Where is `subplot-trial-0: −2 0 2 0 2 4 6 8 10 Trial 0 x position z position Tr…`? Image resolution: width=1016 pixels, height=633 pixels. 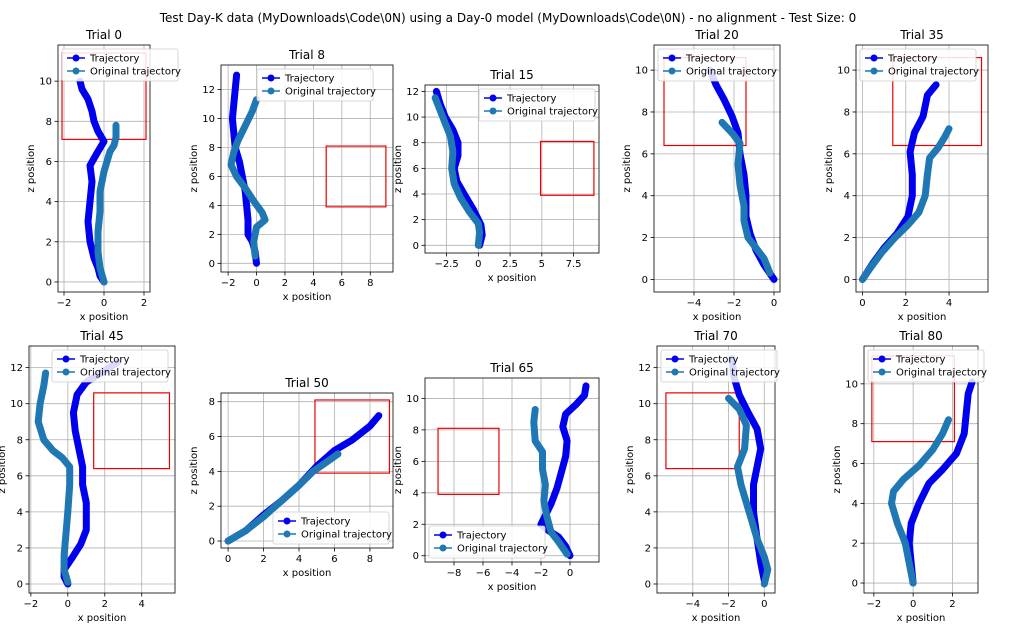 subplot-trial-0: −2 0 2 0 2 4 6 8 10 Trial 0 x position z position Tr… is located at coordinates (103, 175).